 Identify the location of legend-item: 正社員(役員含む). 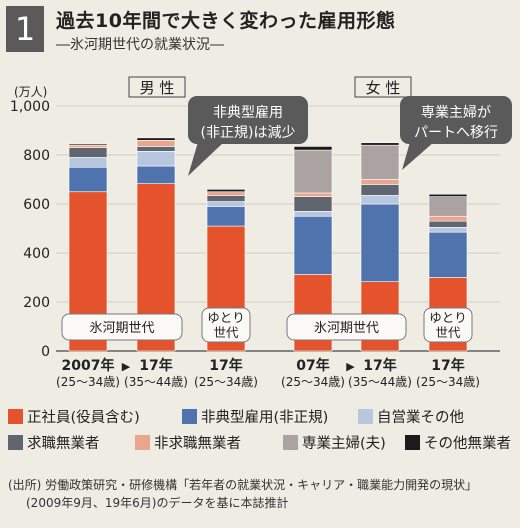
(74, 416).